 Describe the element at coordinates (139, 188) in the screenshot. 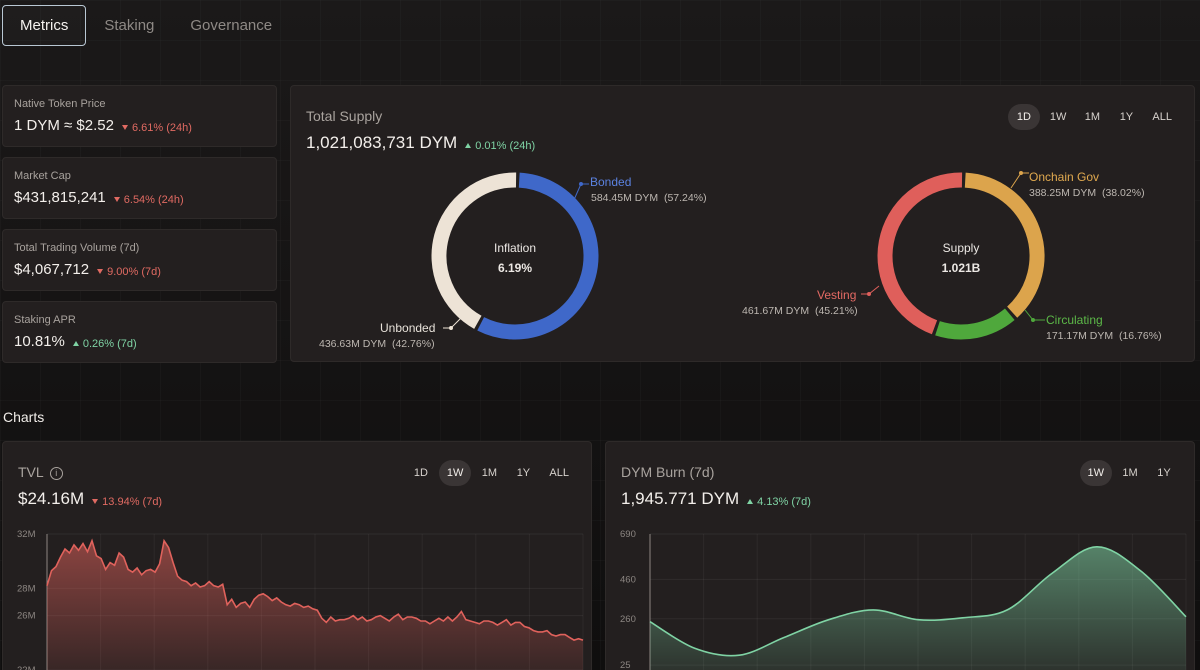

I see `metric-card-market-cap: Market Cap $431,815,241 6.54% (24h)` at that location.